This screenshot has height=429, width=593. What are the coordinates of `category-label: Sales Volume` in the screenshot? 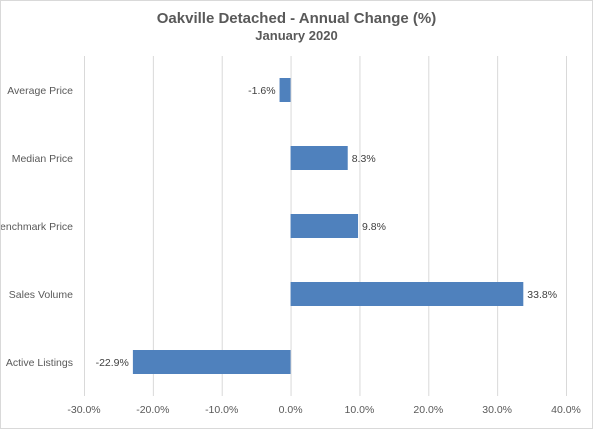 It's located at (41, 295).